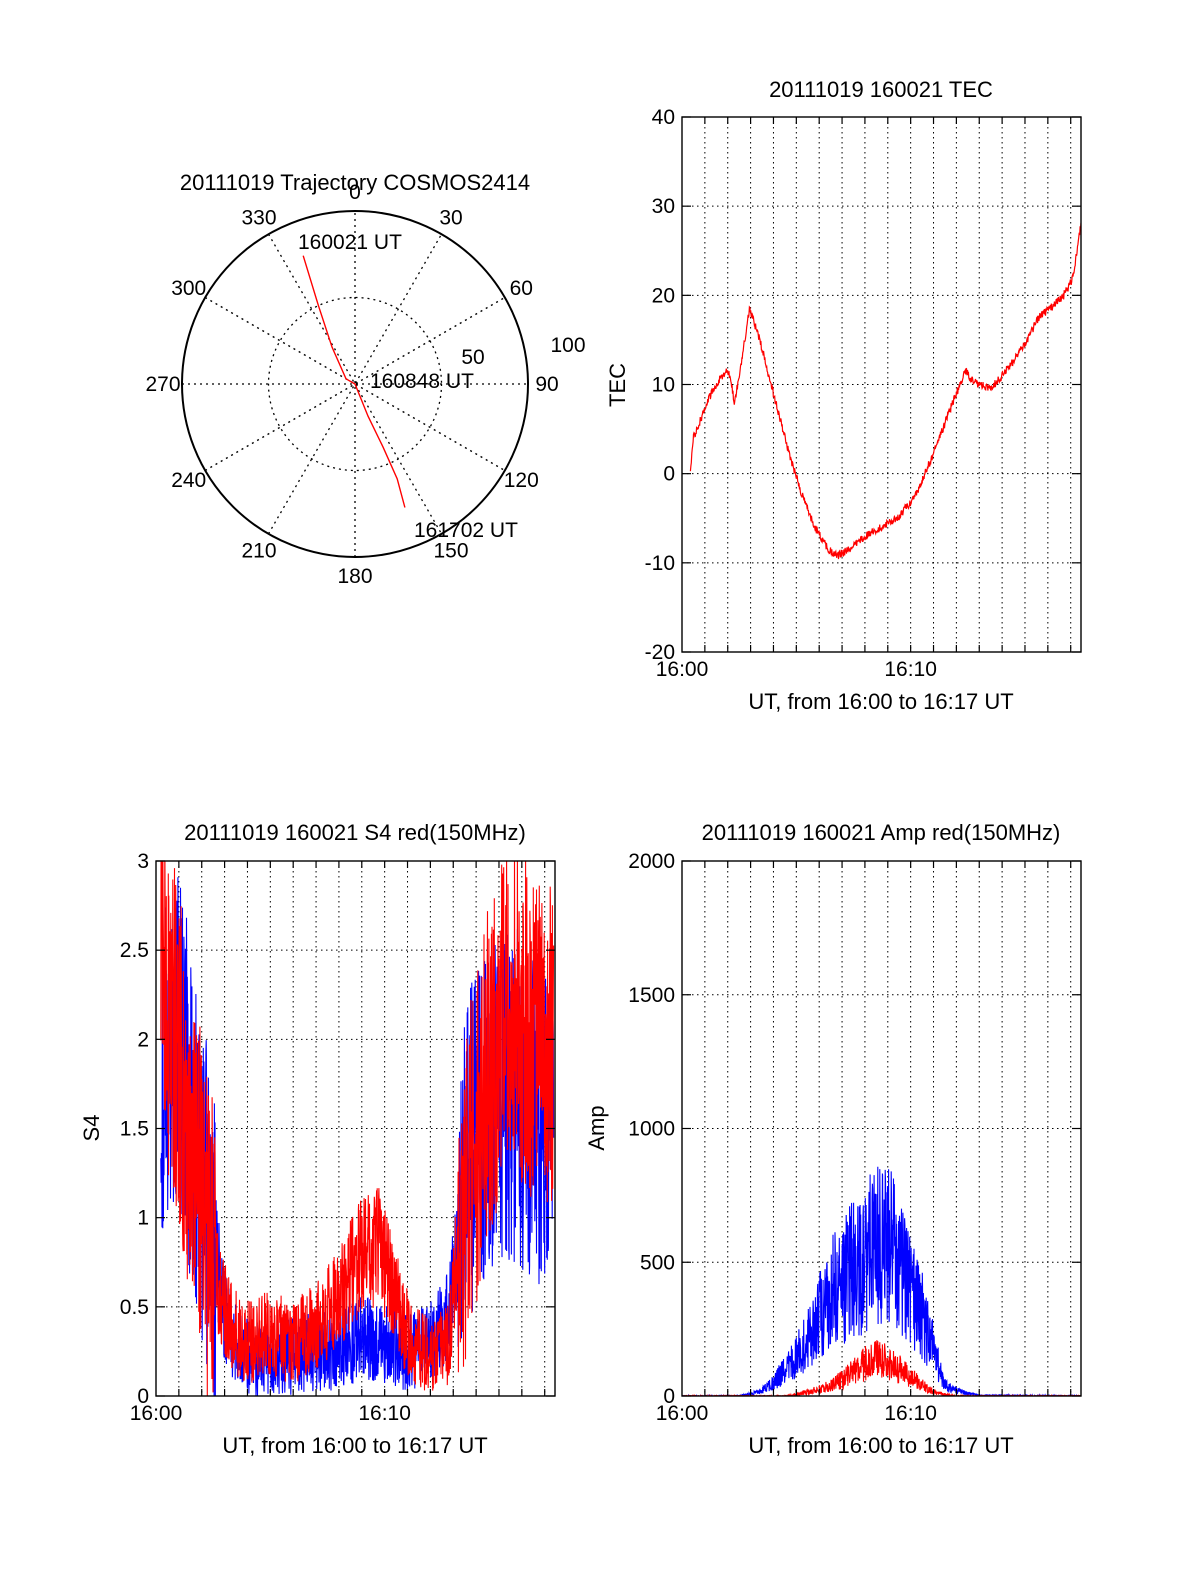  What do you see at coordinates (663, 385) in the screenshot?
I see `tec-ytick-label-3: 10` at bounding box center [663, 385].